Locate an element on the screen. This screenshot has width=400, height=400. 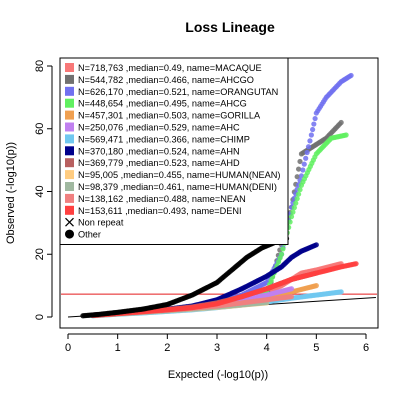
x-tick-label: 6 is located at coordinates (366, 348).